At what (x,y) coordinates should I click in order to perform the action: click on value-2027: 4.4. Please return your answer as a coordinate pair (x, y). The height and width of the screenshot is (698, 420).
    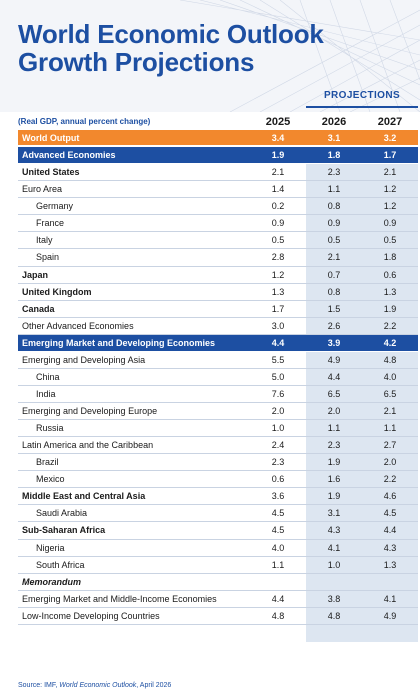
    Looking at the image, I should click on (390, 530).